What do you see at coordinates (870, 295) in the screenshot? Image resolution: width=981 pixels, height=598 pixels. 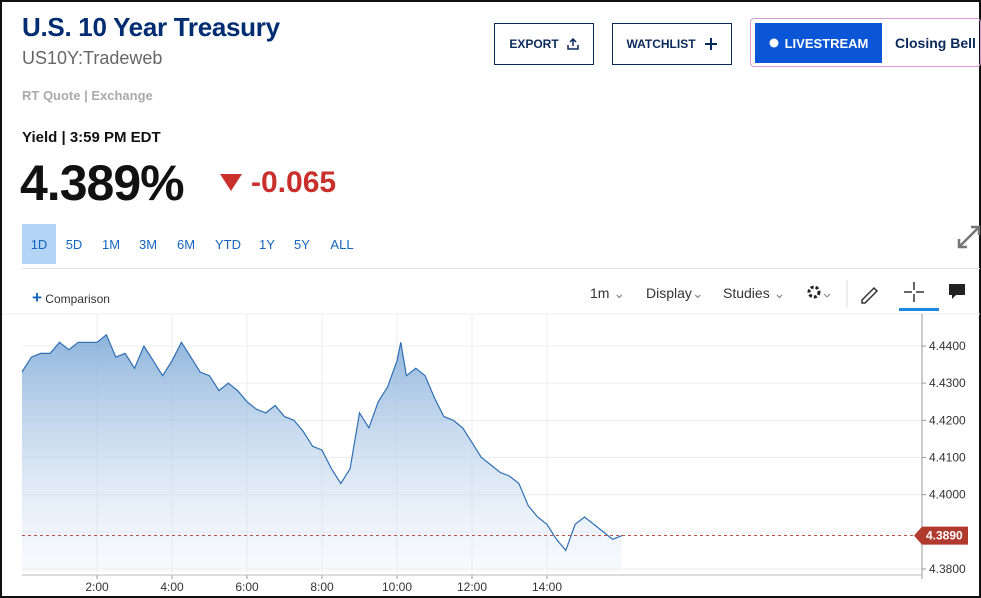 I see `draw-icon` at bounding box center [870, 295].